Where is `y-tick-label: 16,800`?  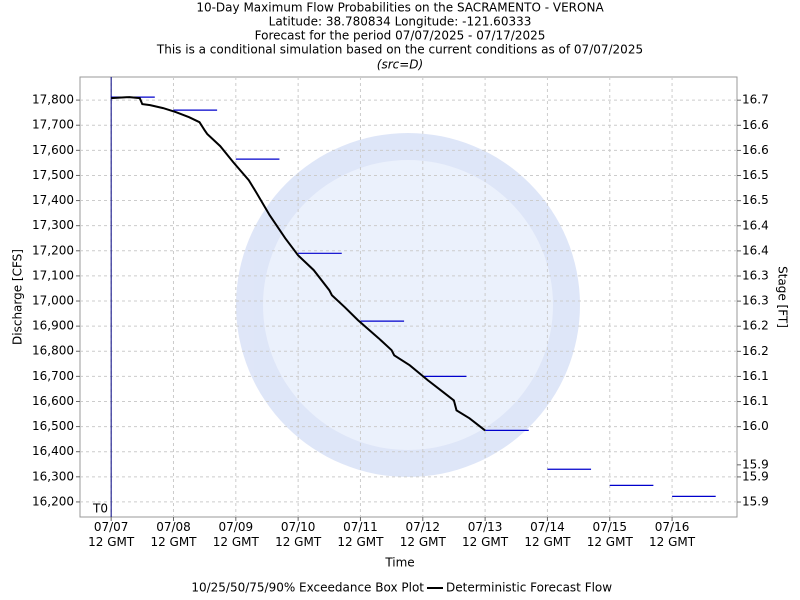
y-tick-label: 16,800 is located at coordinates (53, 351).